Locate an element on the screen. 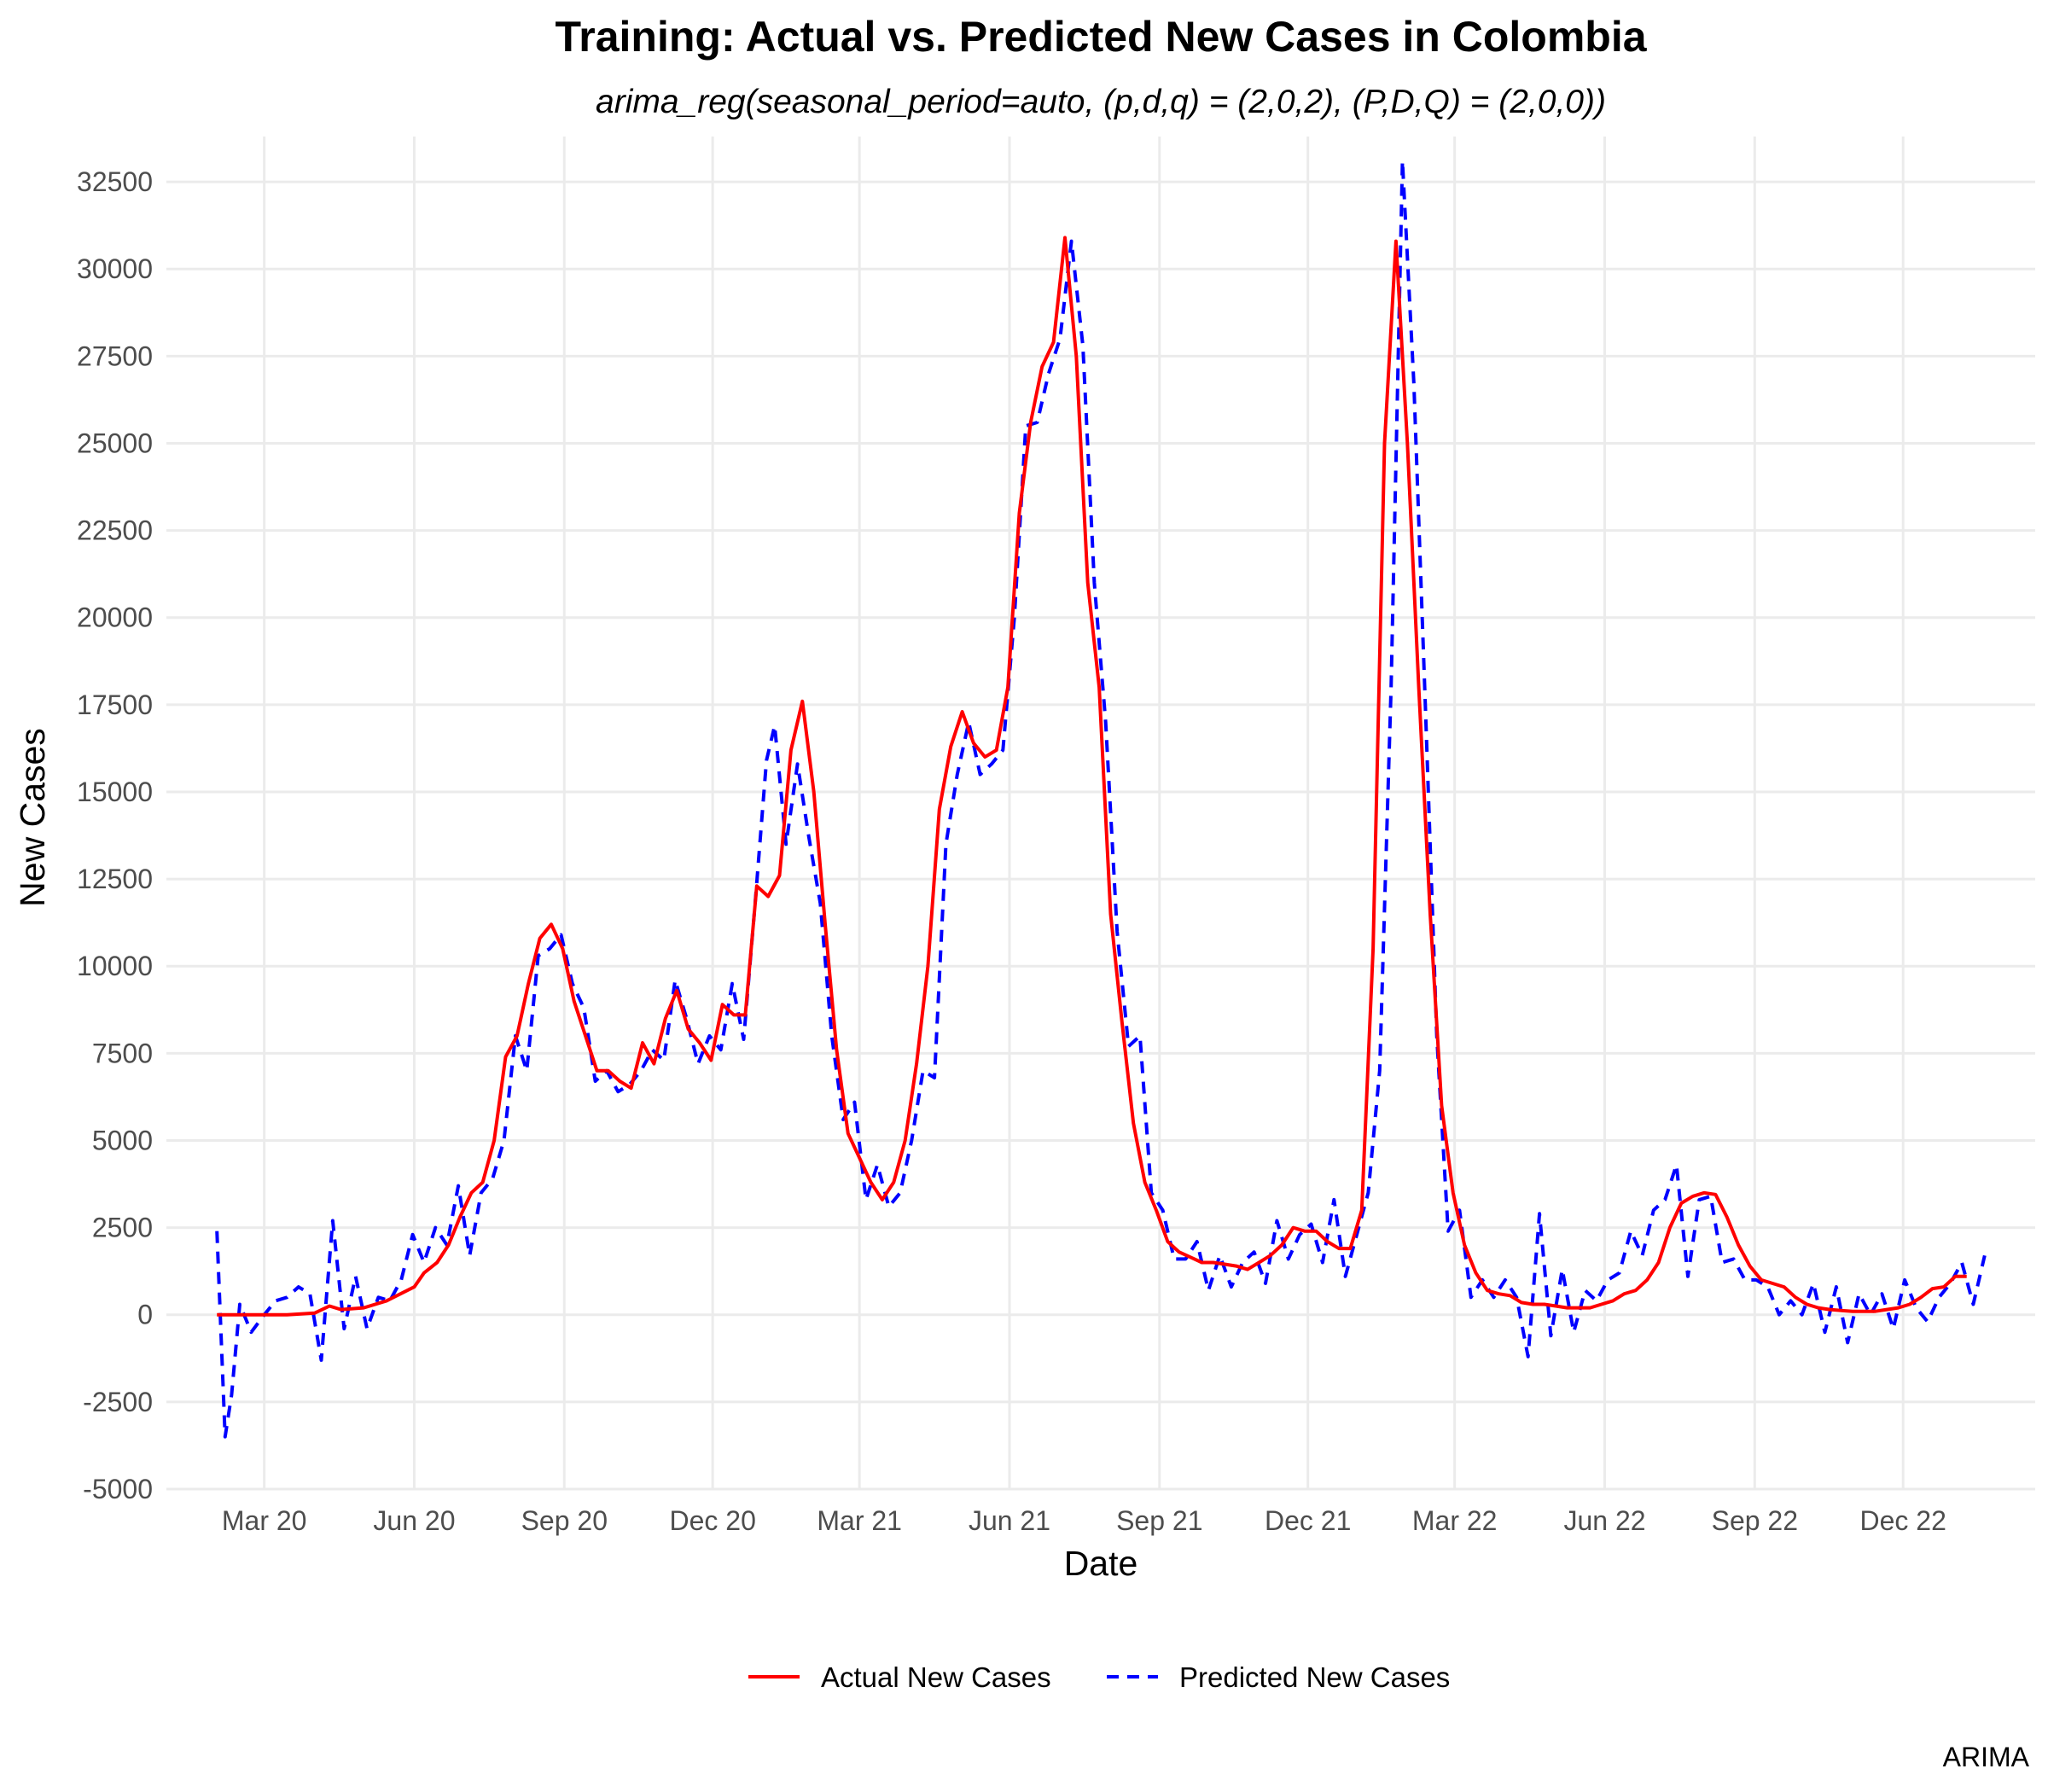 This screenshot has height=1792, width=2048. x-tick-label: Sep 21 is located at coordinates (1159, 1520).